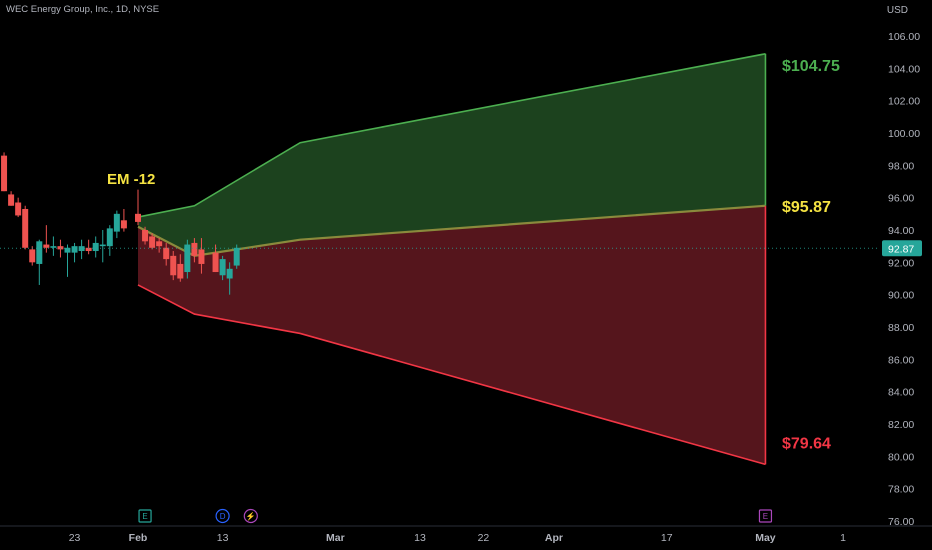 This screenshot has width=932, height=550. What do you see at coordinates (461, 248) in the screenshot?
I see `last-price-tag: 92.87` at bounding box center [461, 248].